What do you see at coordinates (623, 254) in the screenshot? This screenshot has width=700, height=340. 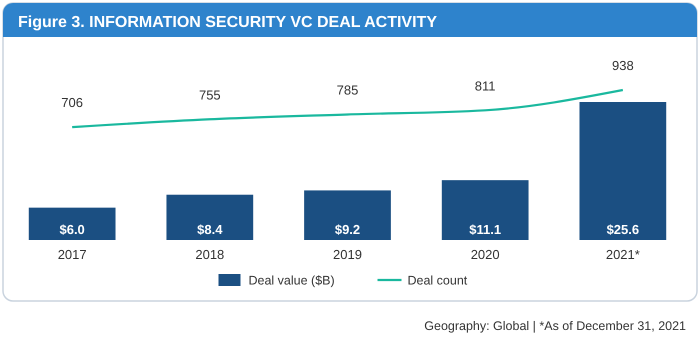 I see `x-tick-label: 2021*` at bounding box center [623, 254].